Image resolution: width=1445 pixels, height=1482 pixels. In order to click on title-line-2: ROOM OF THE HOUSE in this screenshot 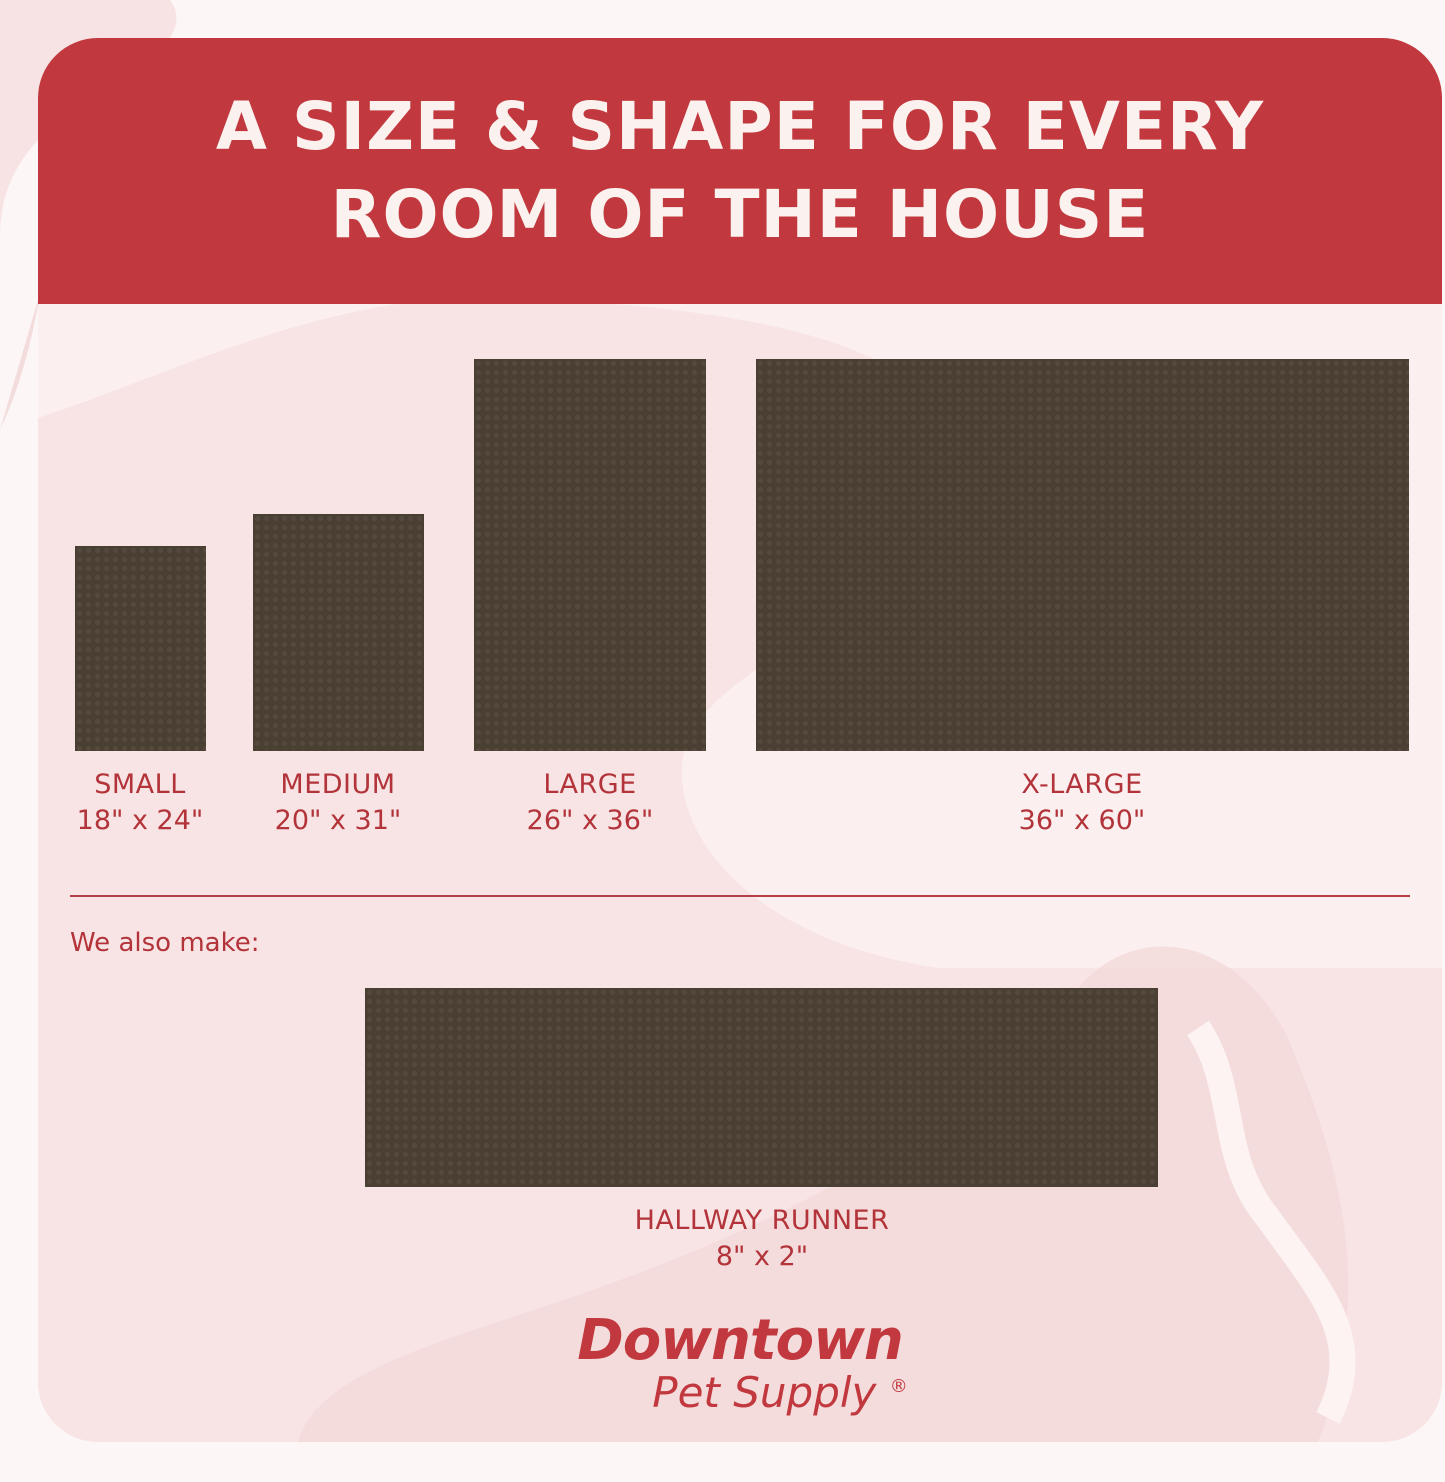, I will do `click(740, 214)`.